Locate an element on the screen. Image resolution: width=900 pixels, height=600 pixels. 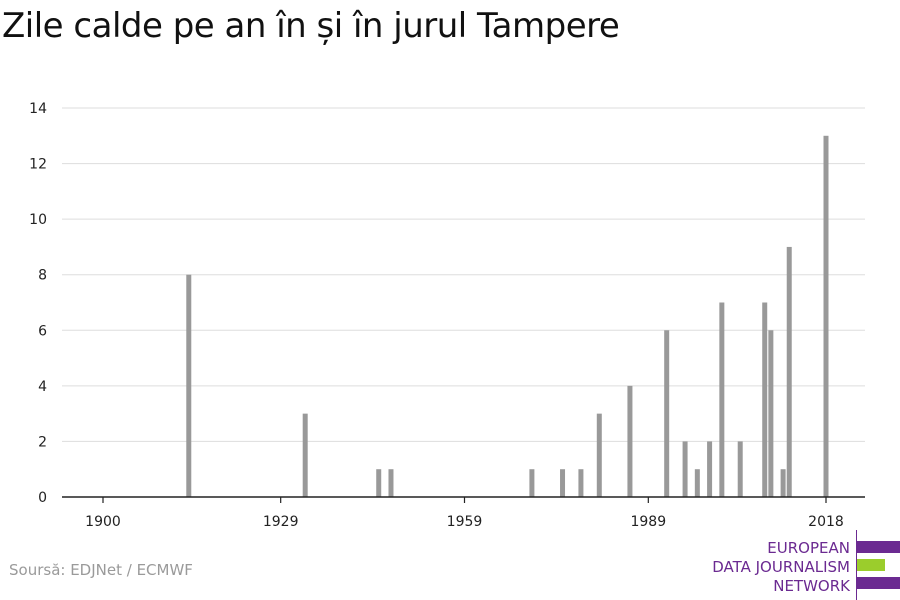
edjnet-logo: EUROPEAN DATA JOURNALISM NETWORK is located at coordinates (795, 565).